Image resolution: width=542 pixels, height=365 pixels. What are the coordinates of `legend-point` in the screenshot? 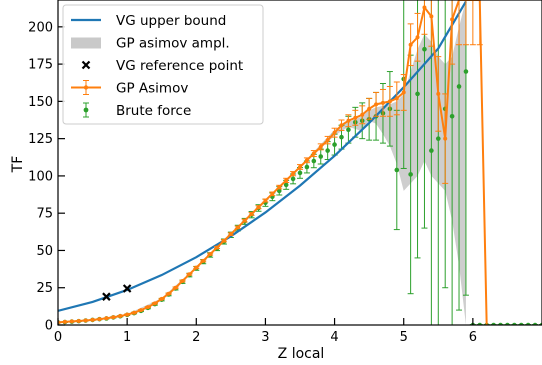 It's located at (86, 110).